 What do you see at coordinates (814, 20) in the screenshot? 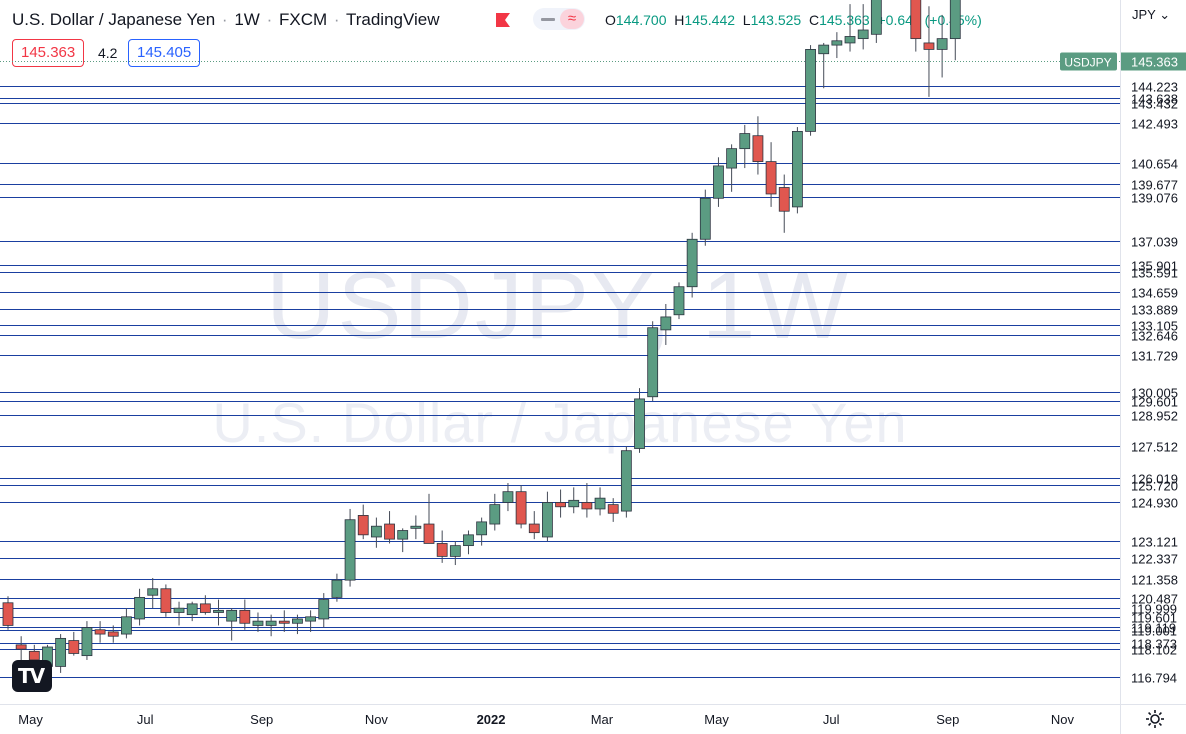
I see `close-label: C` at bounding box center [814, 20].